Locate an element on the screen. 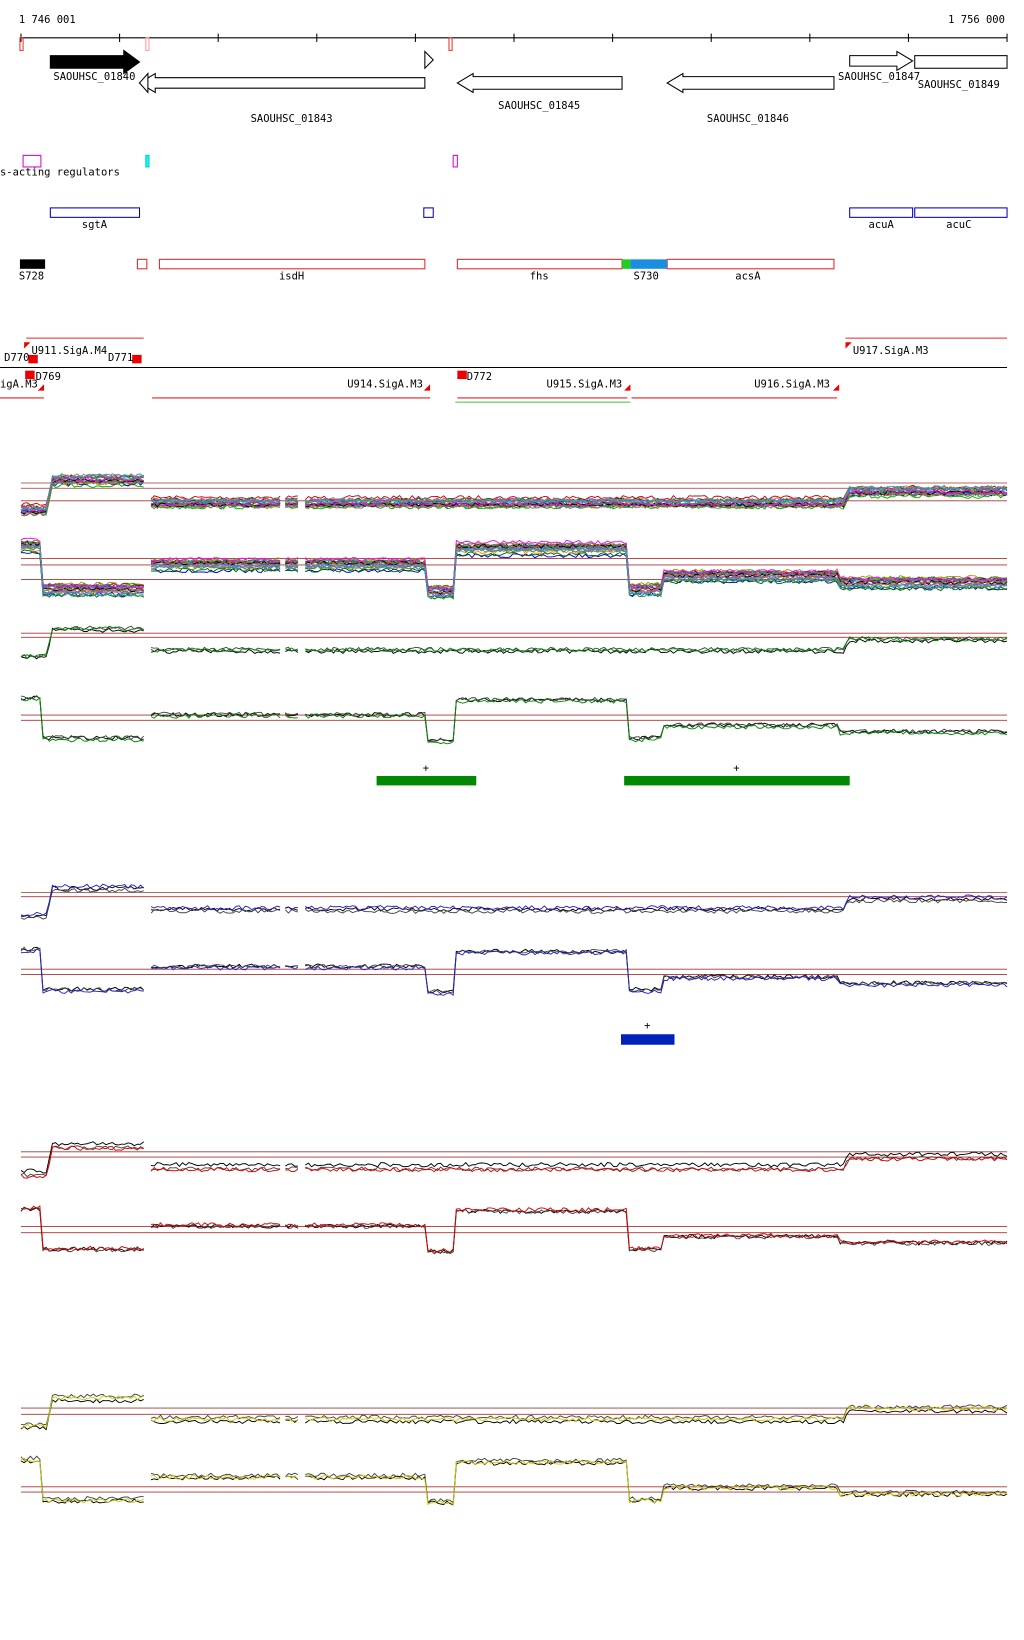 This screenshot has width=1024, height=1640. ruler-start: 1 746 001 is located at coordinates (47, 20).